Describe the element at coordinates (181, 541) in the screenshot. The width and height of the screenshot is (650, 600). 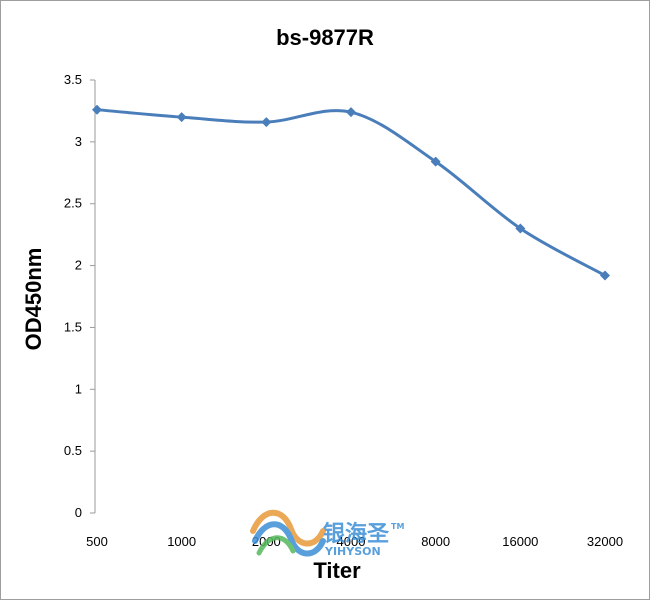
I see `x-tick-label: 1000` at that location.